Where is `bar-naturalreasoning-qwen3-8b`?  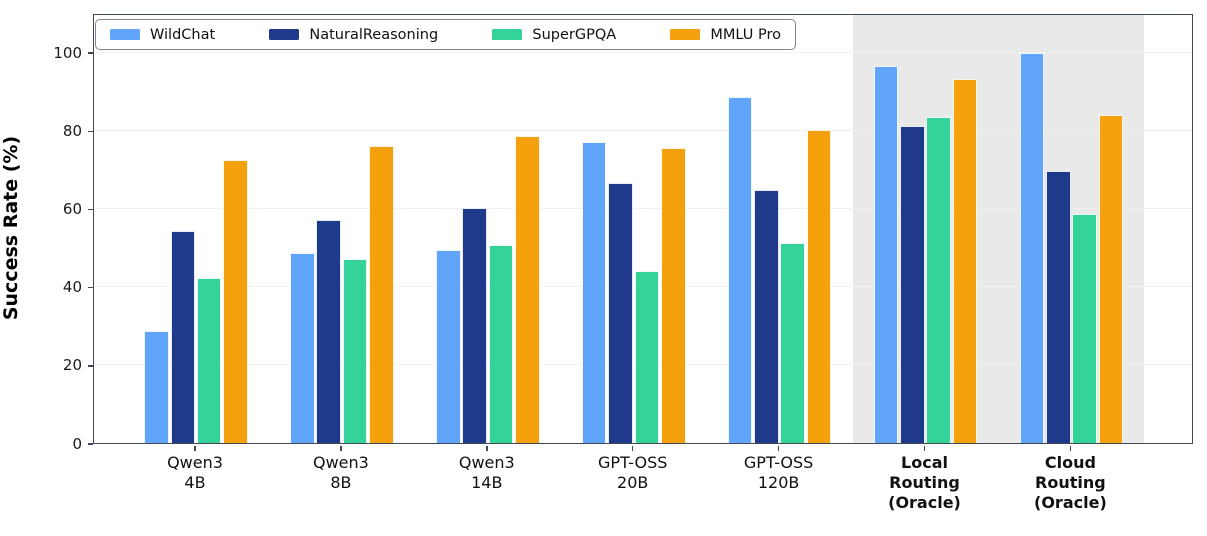
bar-naturalreasoning-qwen3-8b is located at coordinates (329, 331).